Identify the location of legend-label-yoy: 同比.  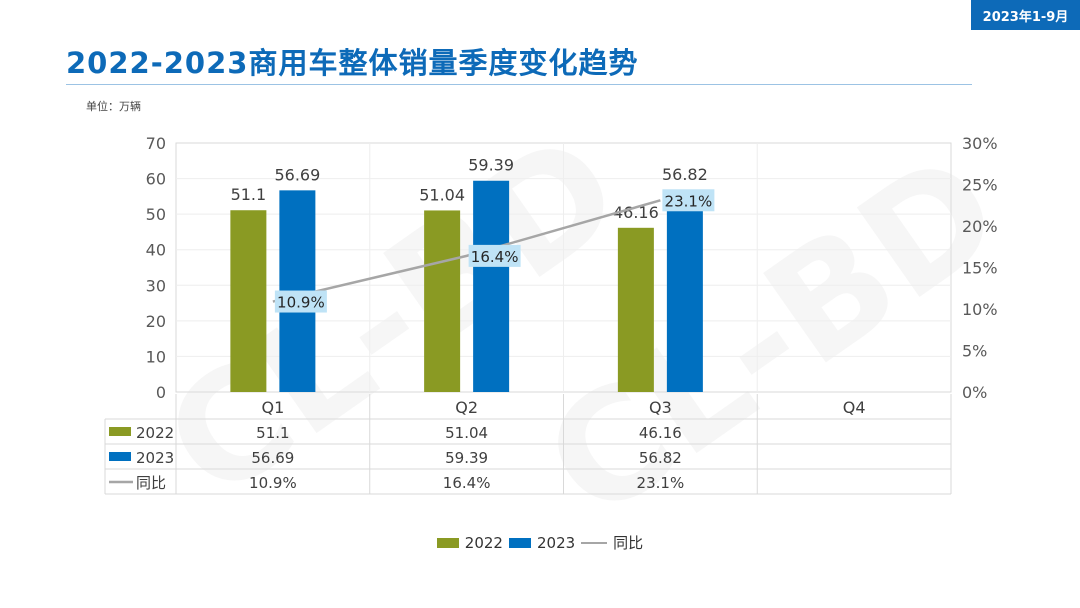
(628, 543).